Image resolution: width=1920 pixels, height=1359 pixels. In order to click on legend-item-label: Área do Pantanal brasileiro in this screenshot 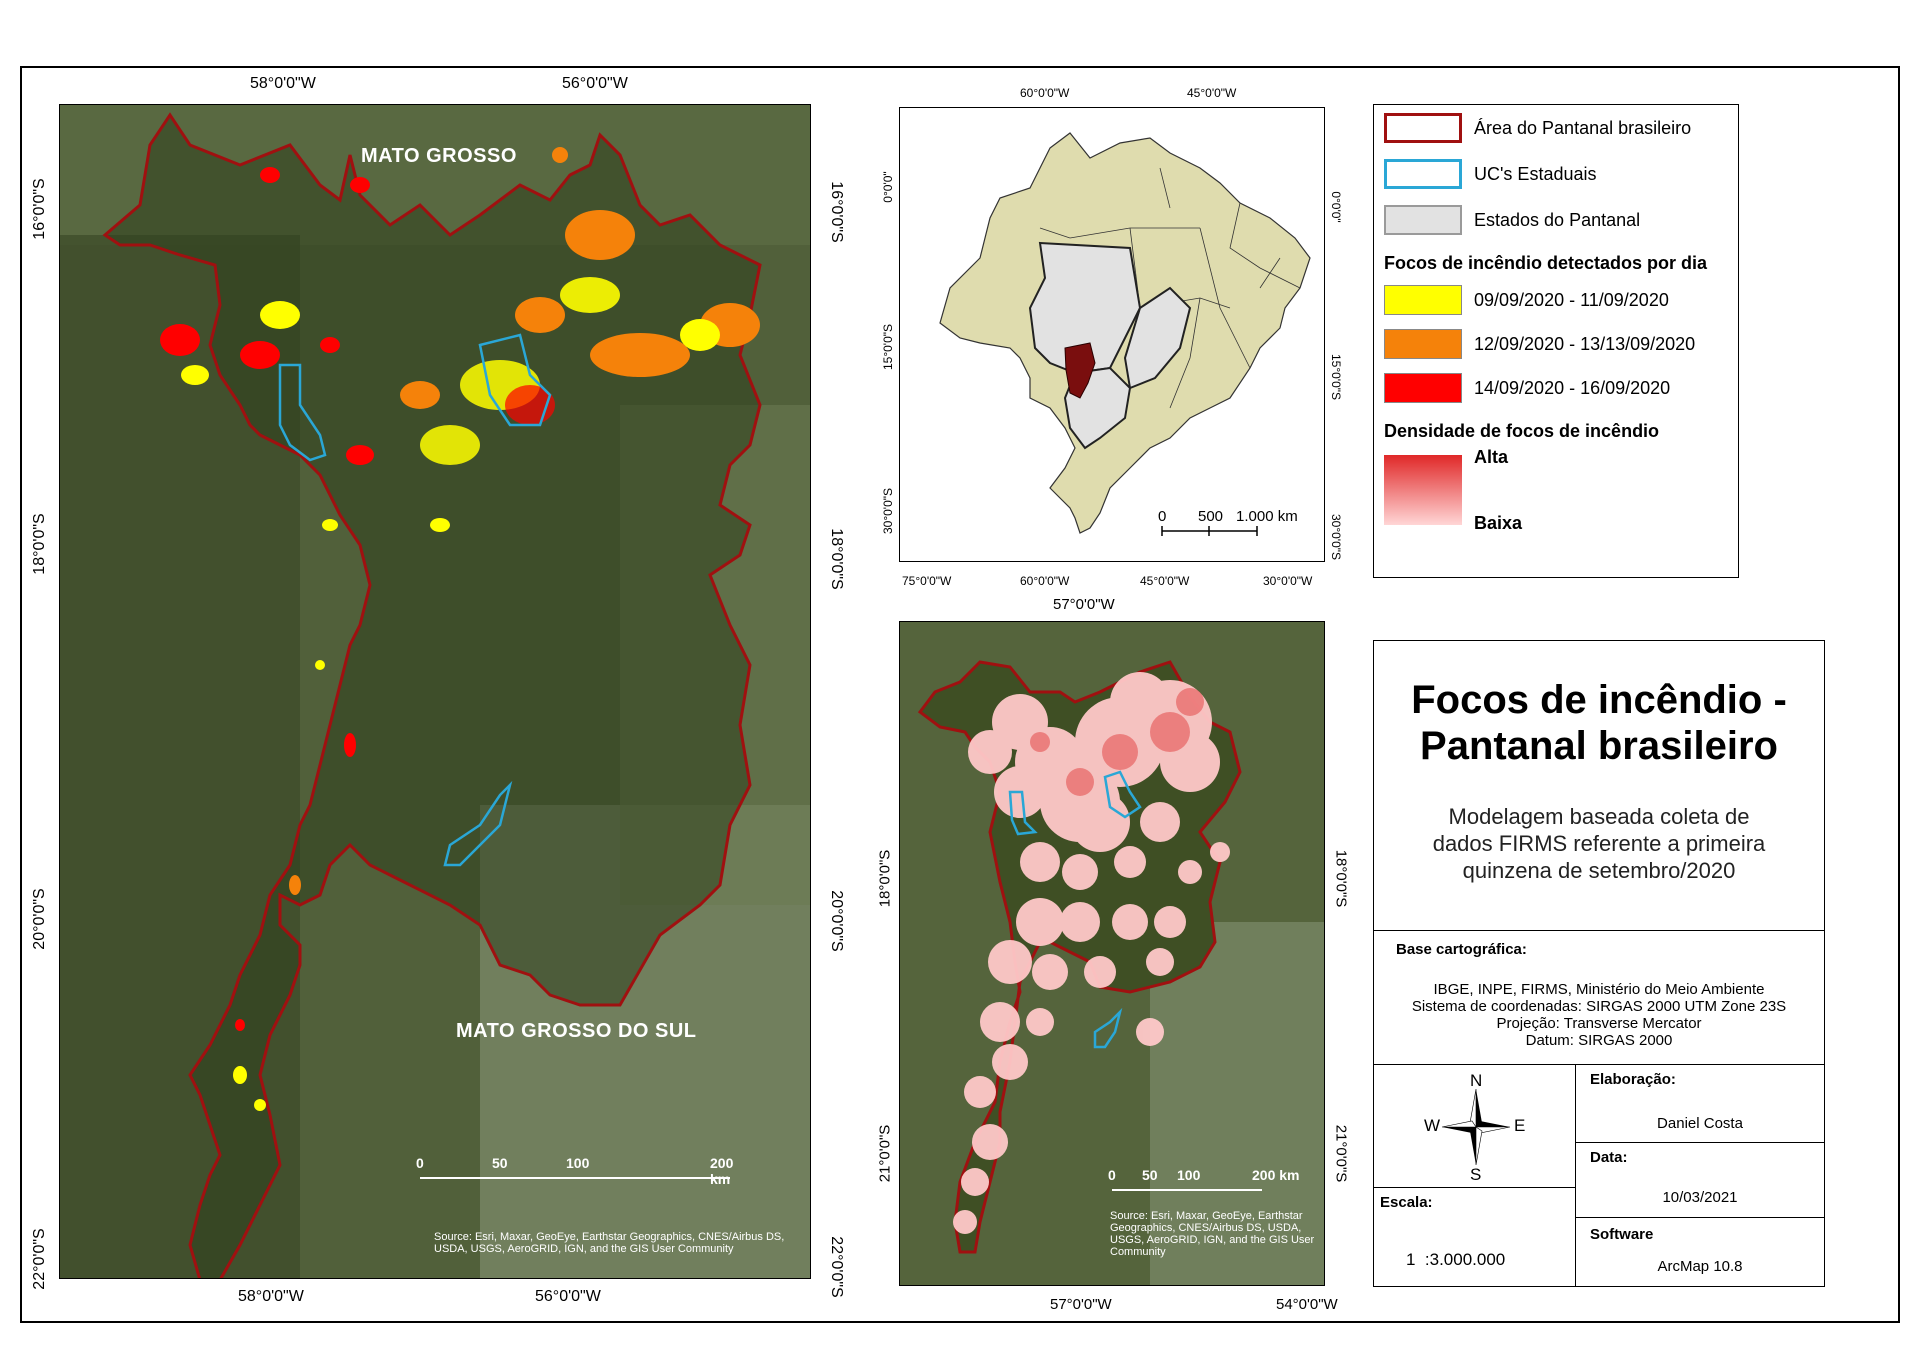, I will do `click(1583, 128)`.